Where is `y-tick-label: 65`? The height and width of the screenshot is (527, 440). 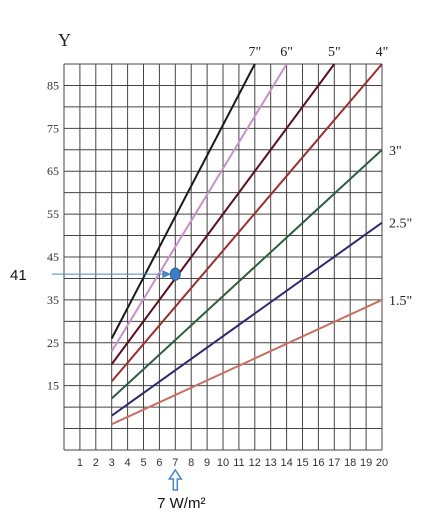
y-tick-label: 65 is located at coordinates (53, 171).